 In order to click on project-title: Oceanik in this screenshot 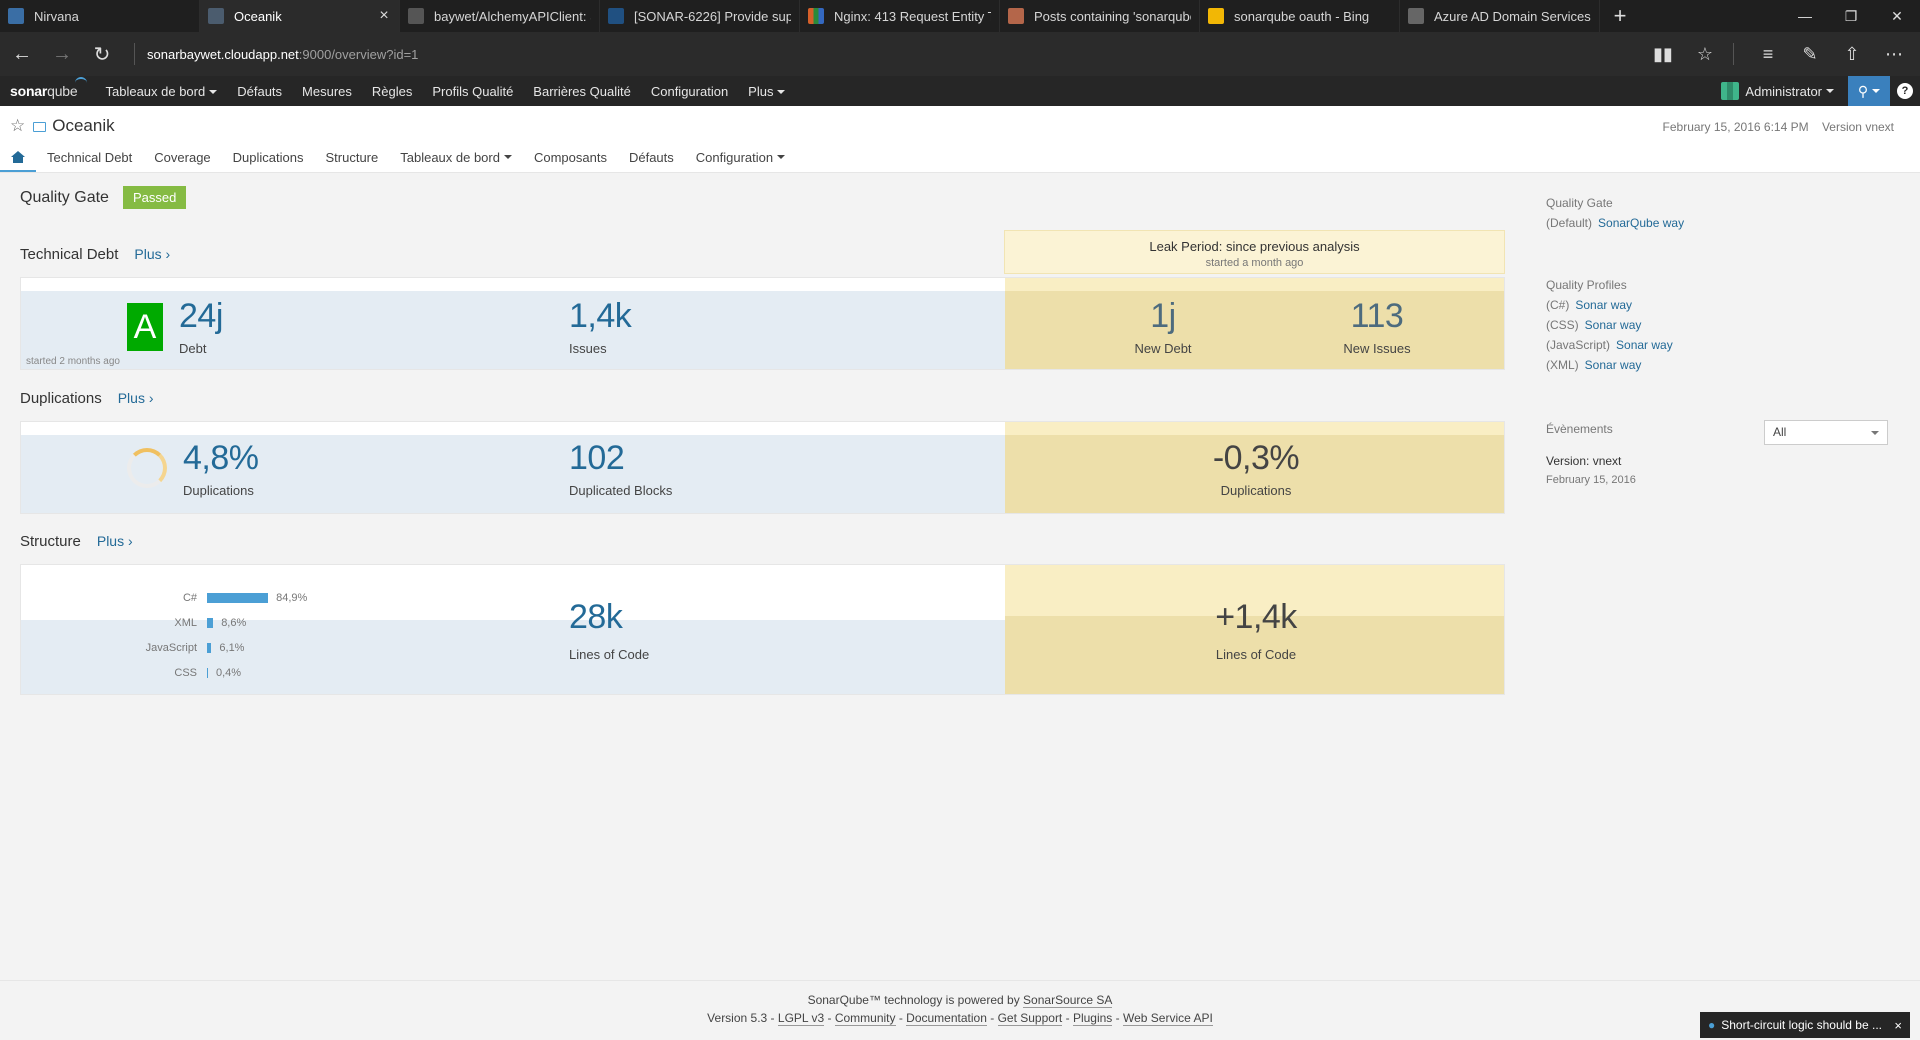, I will do `click(83, 125)`.